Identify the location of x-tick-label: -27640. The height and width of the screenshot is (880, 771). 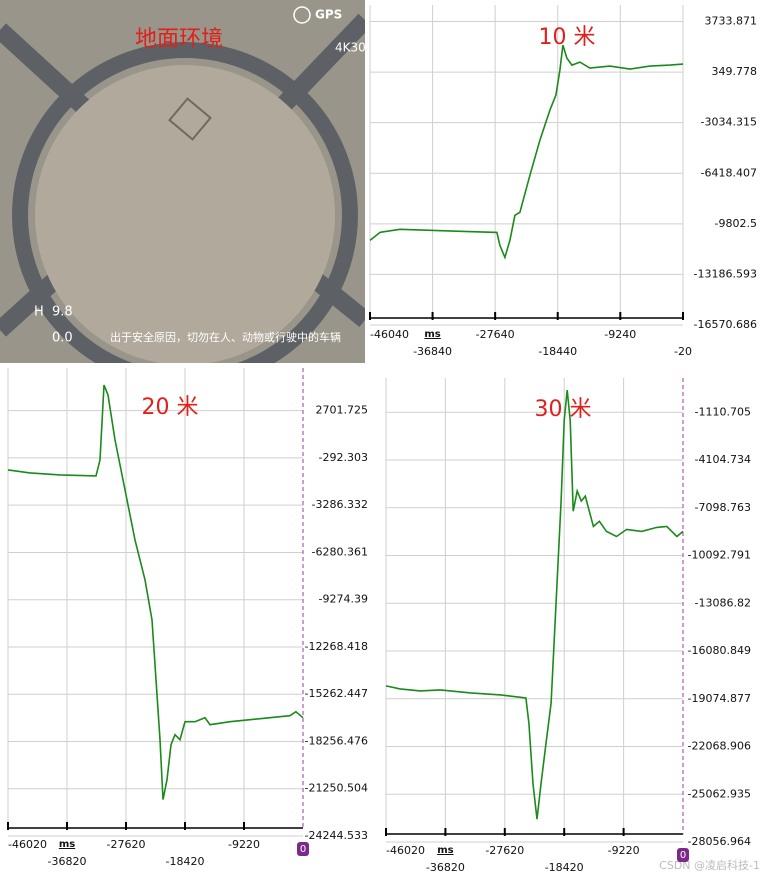
(495, 334).